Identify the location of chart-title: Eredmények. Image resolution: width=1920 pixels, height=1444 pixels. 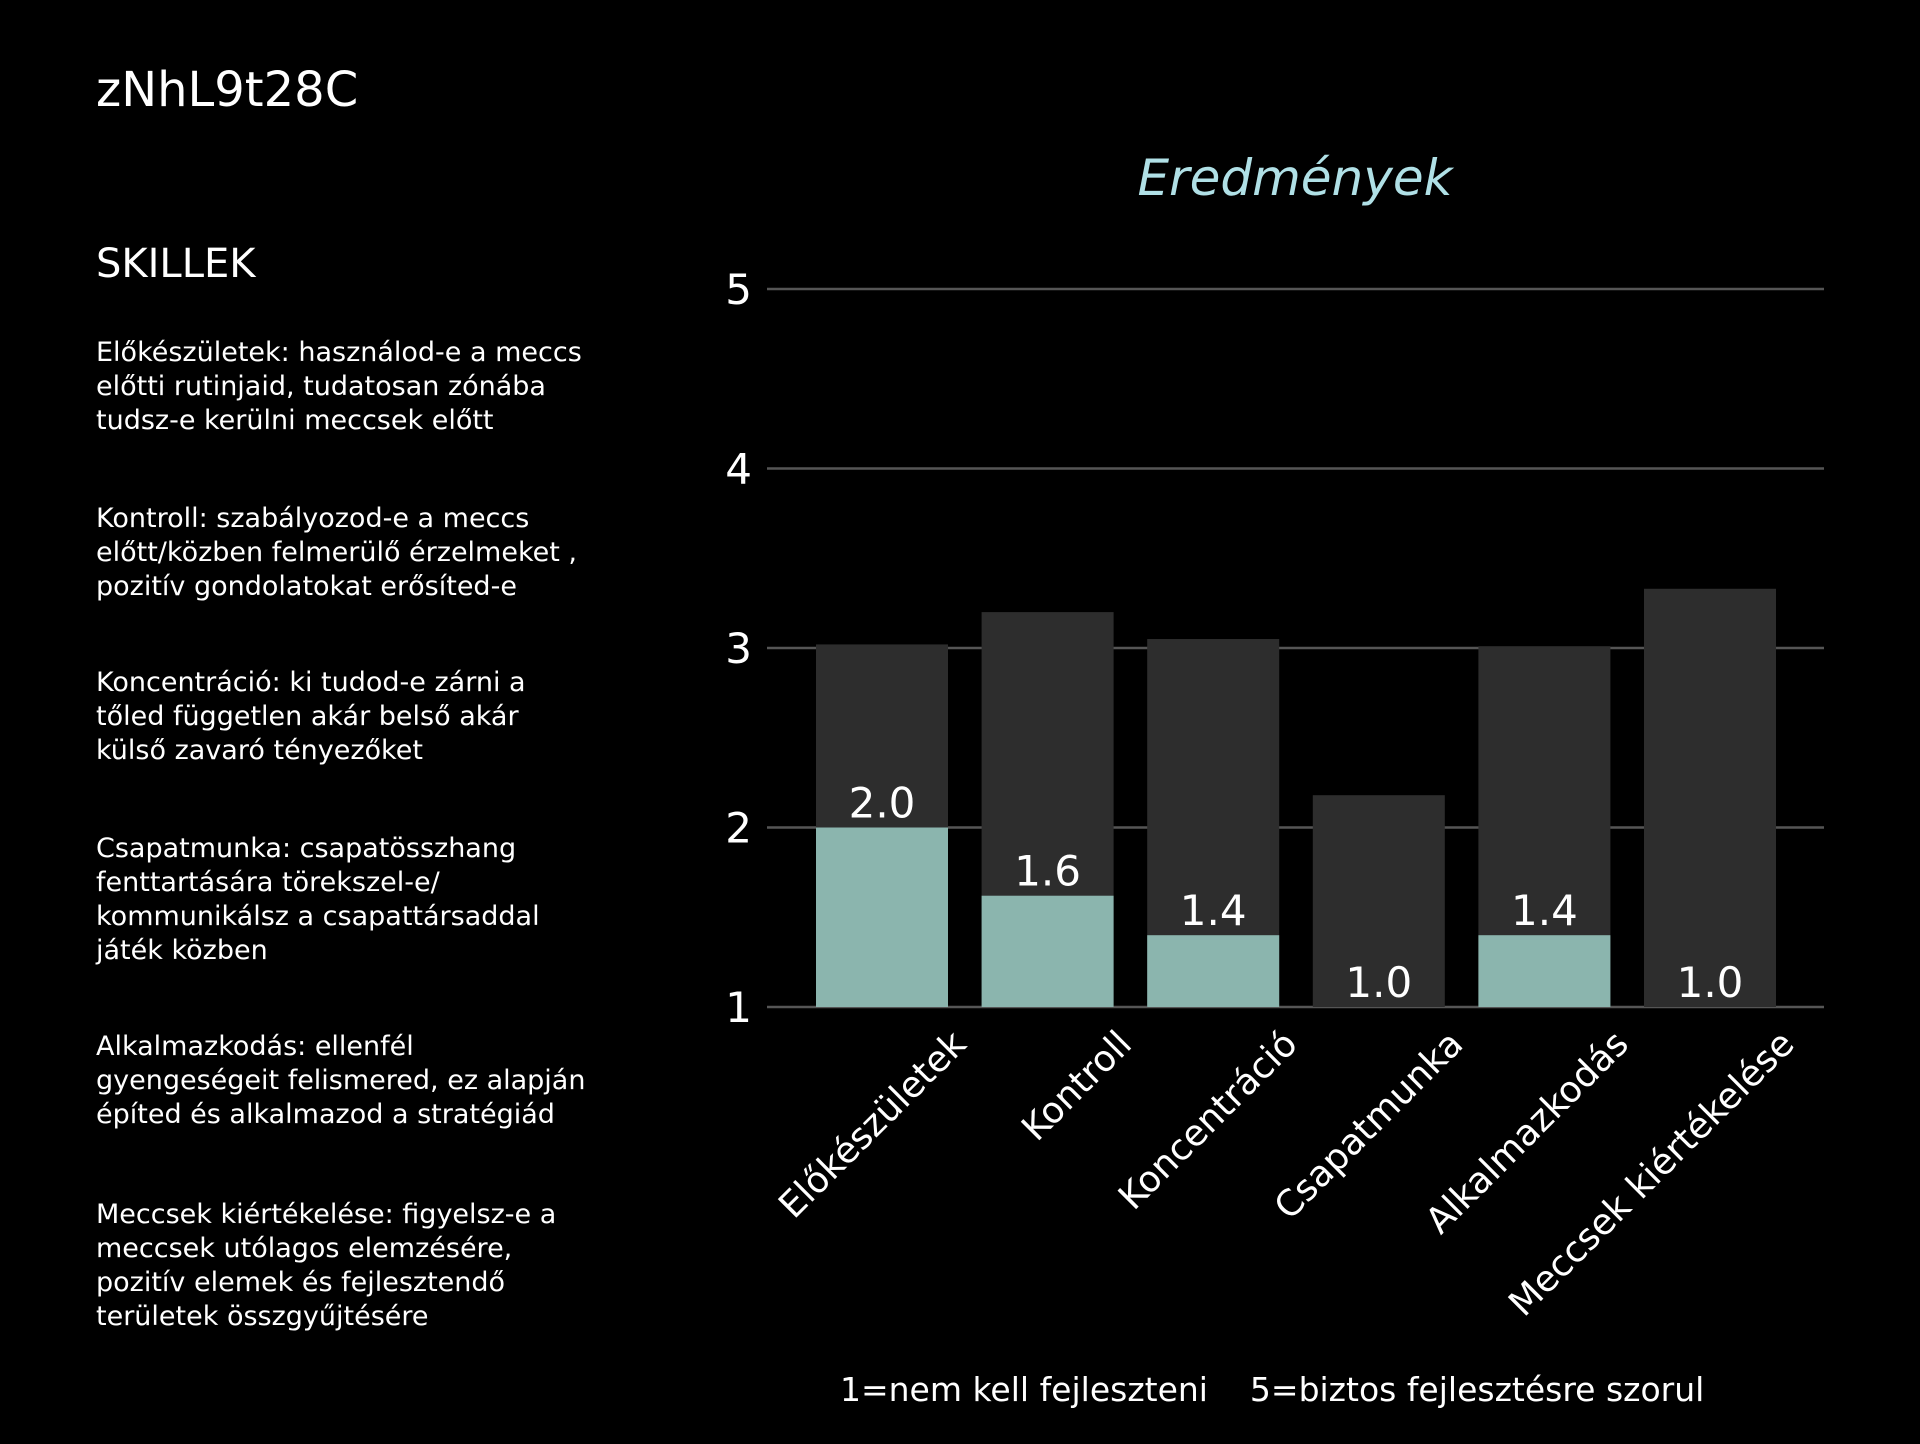
(1295, 178).